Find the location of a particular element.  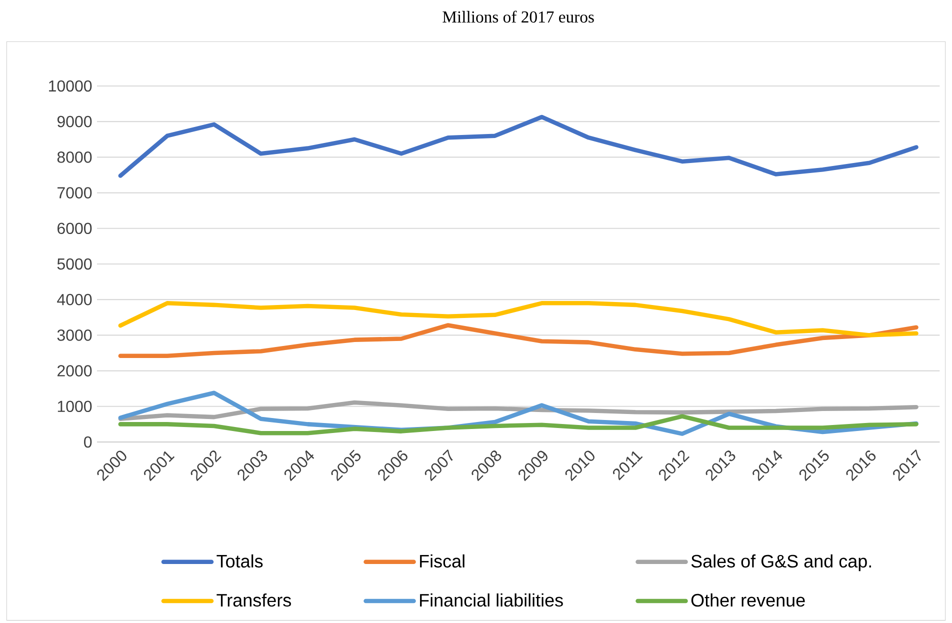

legend-label: Transfers is located at coordinates (253, 600).